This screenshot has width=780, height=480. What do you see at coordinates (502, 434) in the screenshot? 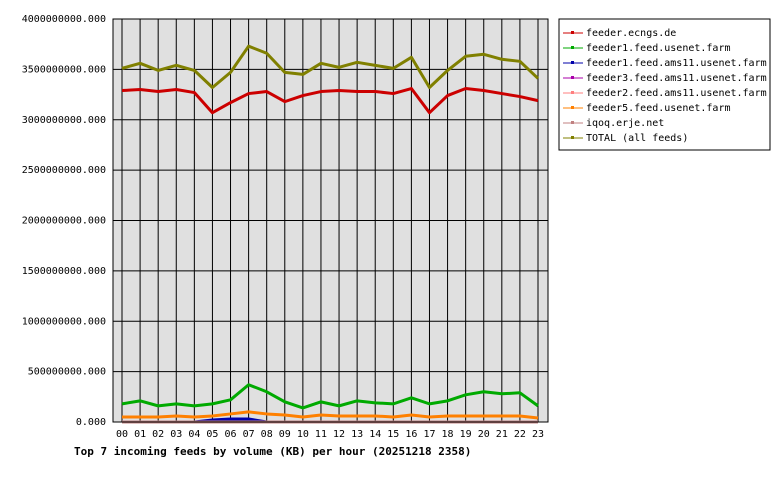
I see `x-tick-label: 21` at bounding box center [502, 434].